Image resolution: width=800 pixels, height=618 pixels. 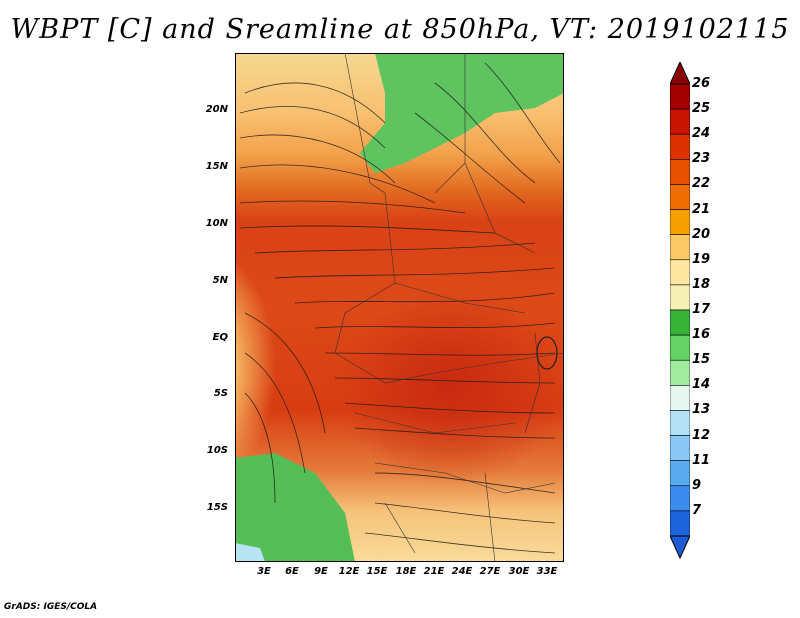 What do you see at coordinates (250, 552) in the screenshot?
I see `cold-region-corner` at bounding box center [250, 552].